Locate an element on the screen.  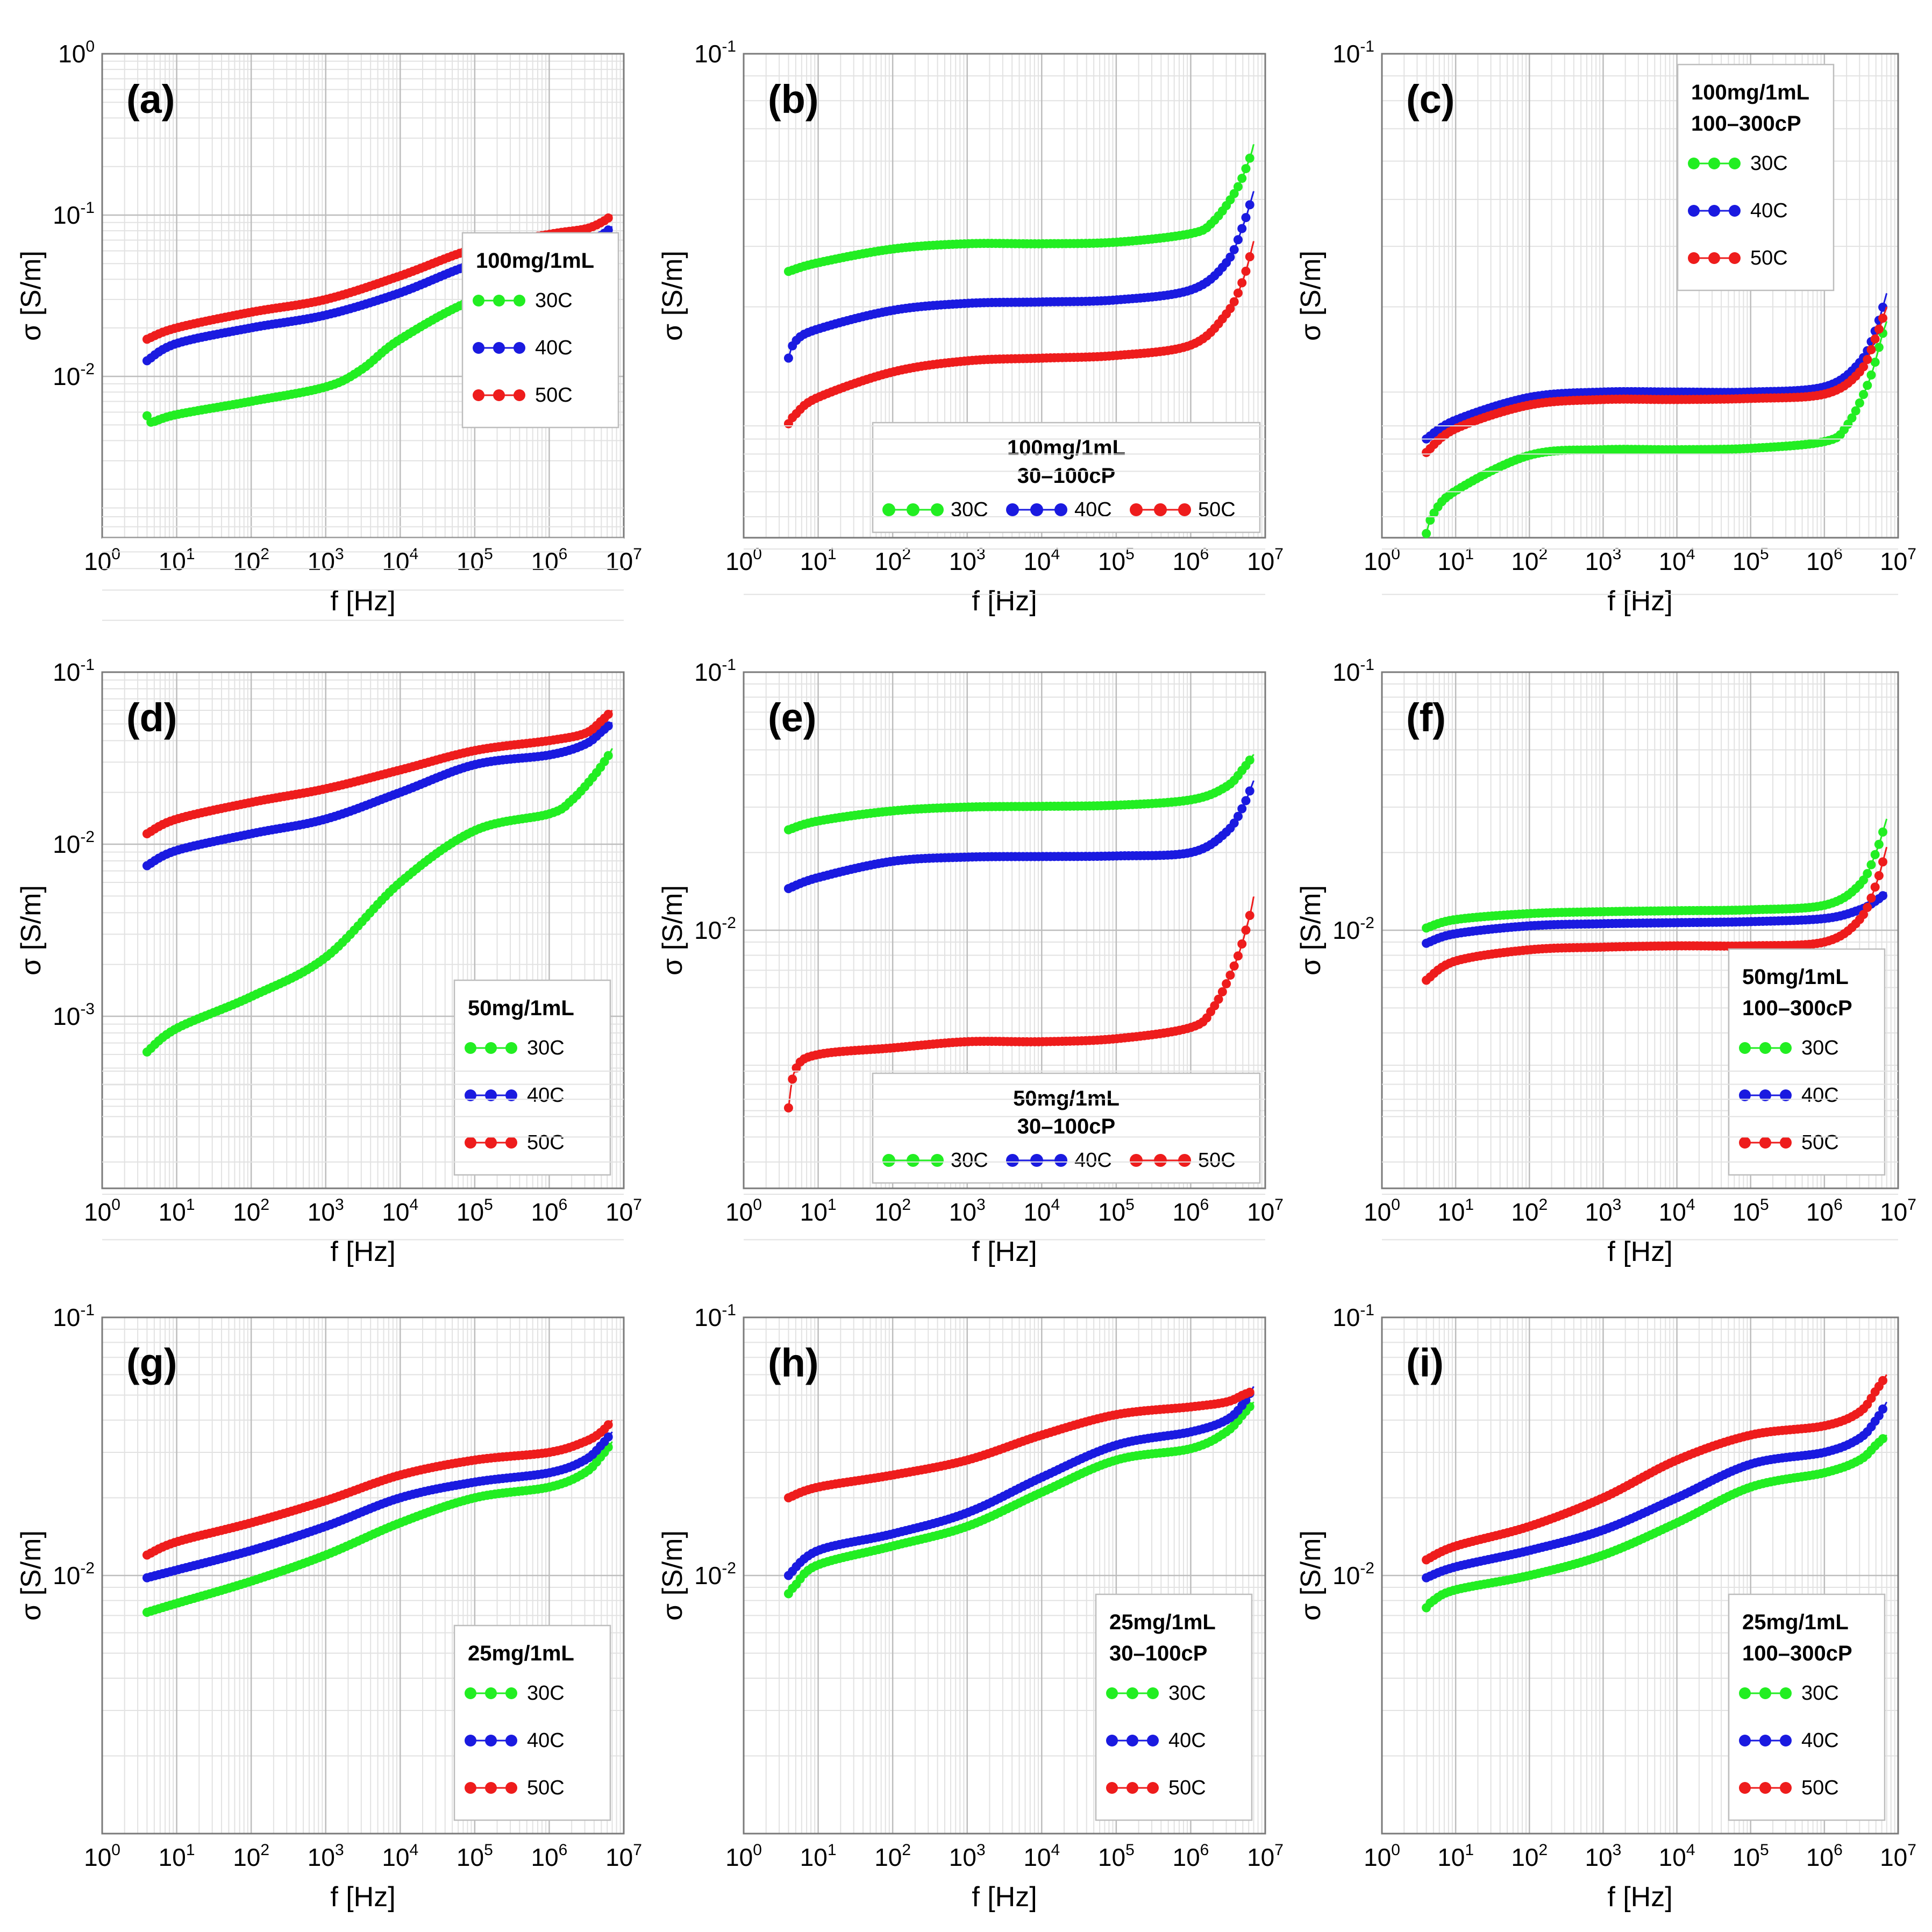
x-tick-label: 10⁴ is located at coordinates (400, 1856).